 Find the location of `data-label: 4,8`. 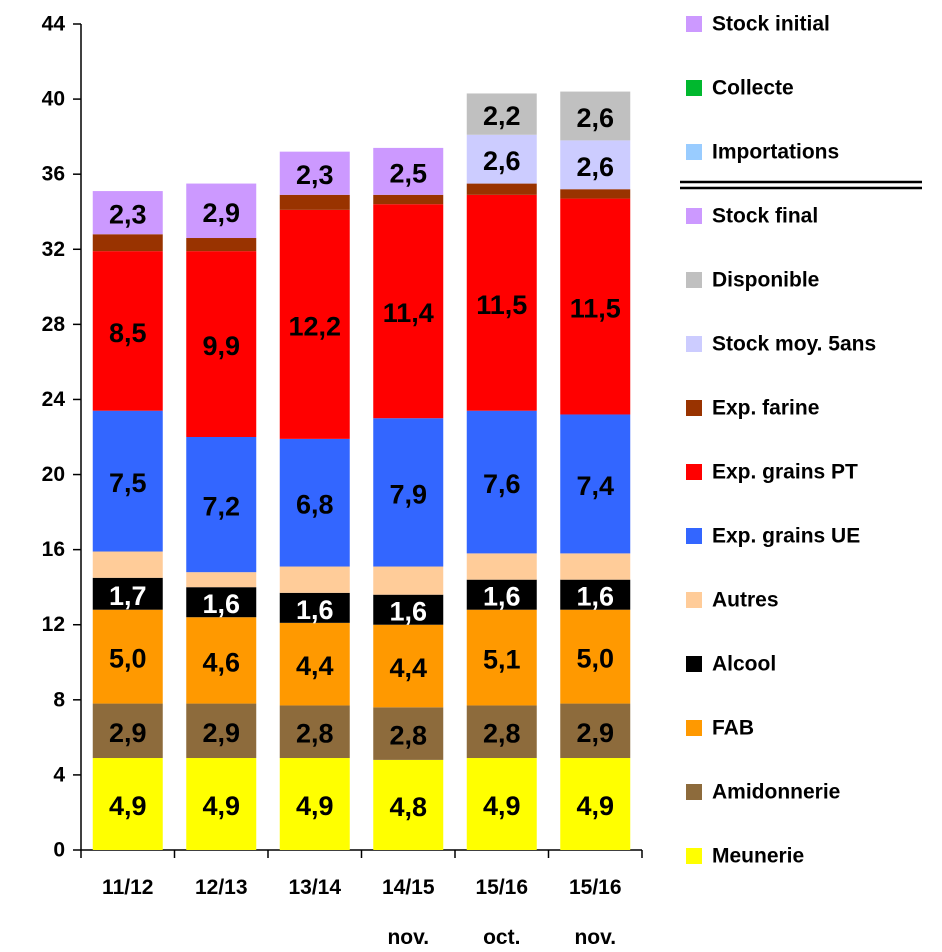

data-label: 4,8 is located at coordinates (408, 807).